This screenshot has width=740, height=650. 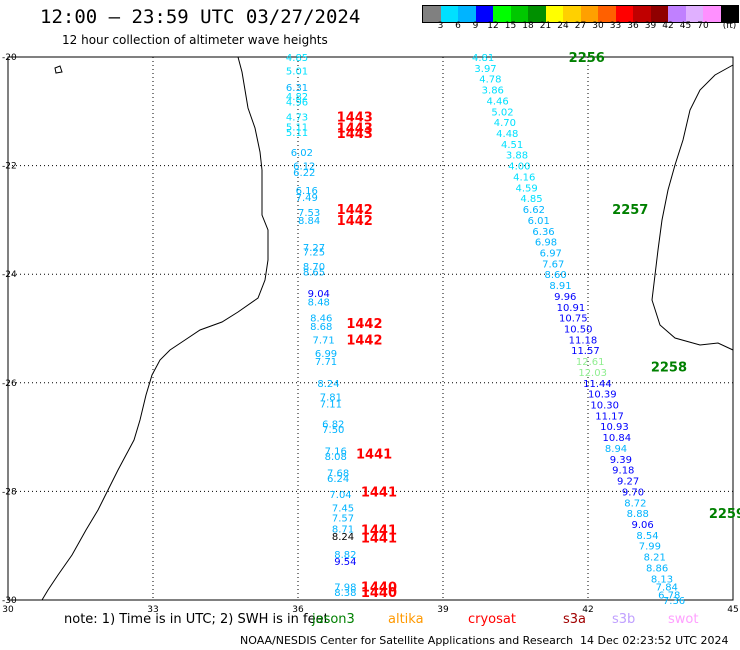 I want to click on color-scale-label: 30, so click(x=598, y=26).